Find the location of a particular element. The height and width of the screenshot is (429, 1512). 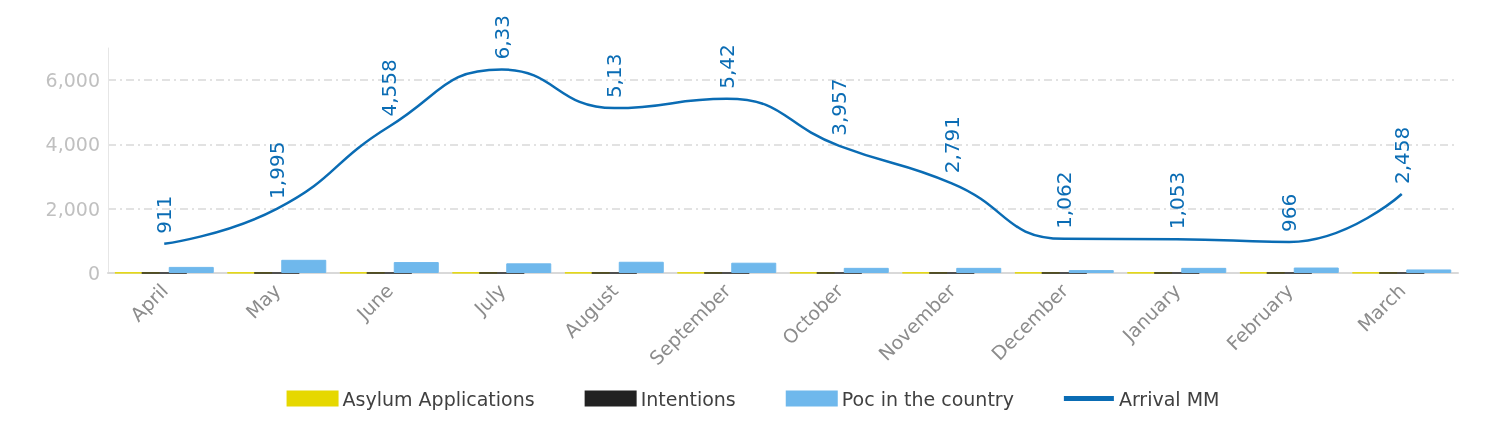

legend-label: Poc in the country is located at coordinates (927, 398).